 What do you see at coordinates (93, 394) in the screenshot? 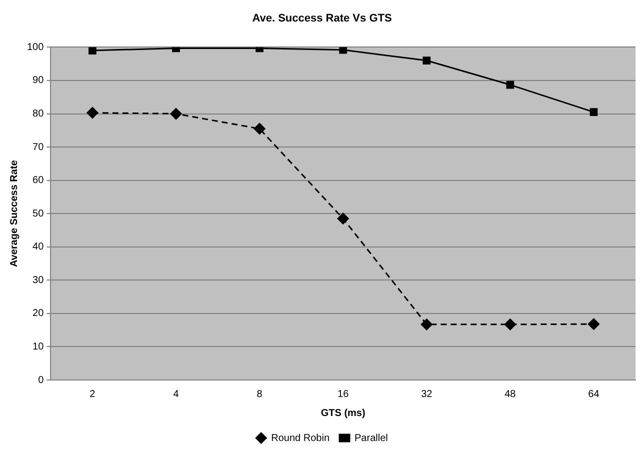
I see `x-tick-label: 2` at bounding box center [93, 394].